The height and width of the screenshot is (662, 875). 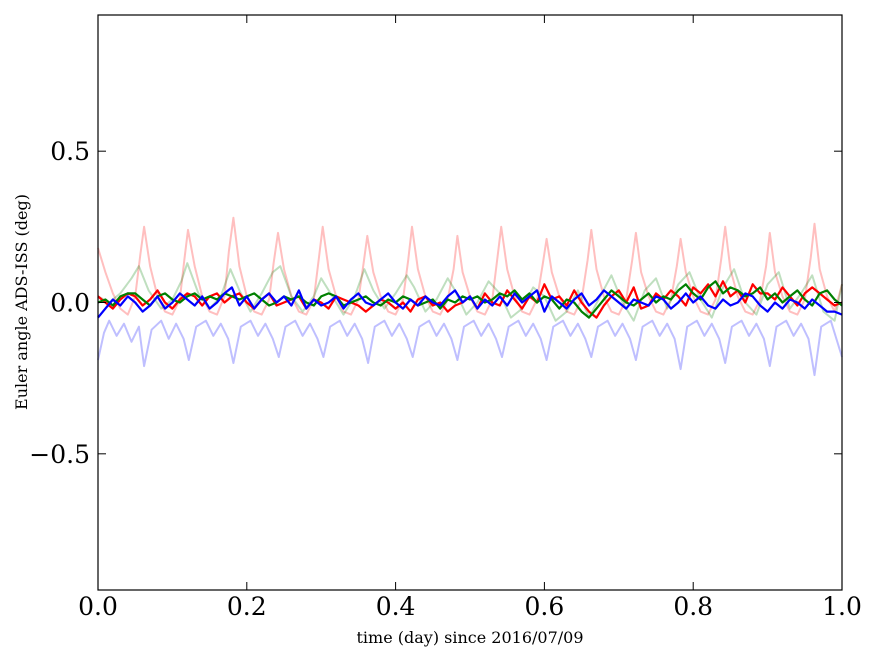 What do you see at coordinates (70, 151) in the screenshot?
I see `y-tick-label: 0.5` at bounding box center [70, 151].